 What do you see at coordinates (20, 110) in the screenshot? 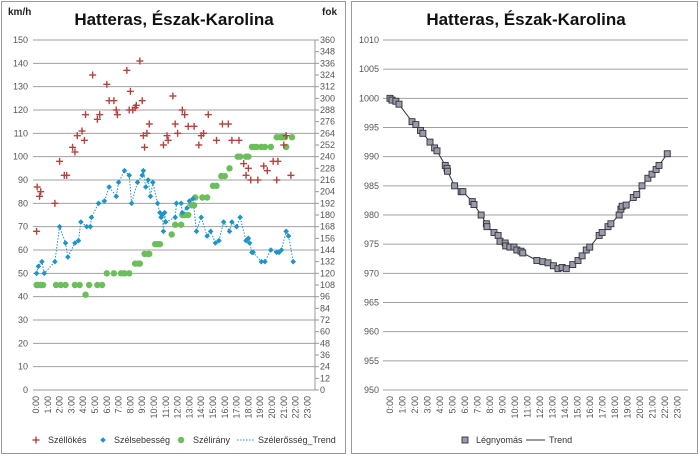
I see `y-tick-label: 120` at bounding box center [20, 110].